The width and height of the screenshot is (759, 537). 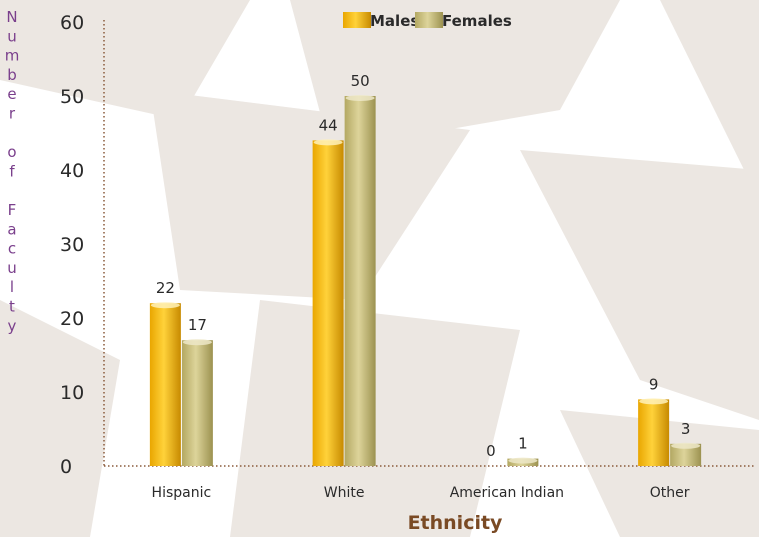 I want to click on data-label: 1, so click(x=523, y=444).